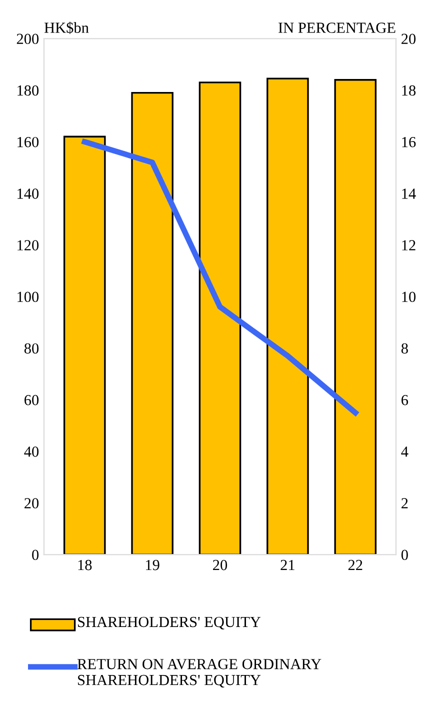 This screenshot has height=702, width=440. Describe the element at coordinates (409, 39) in the screenshot. I see `y2-tick-label: 20` at that location.